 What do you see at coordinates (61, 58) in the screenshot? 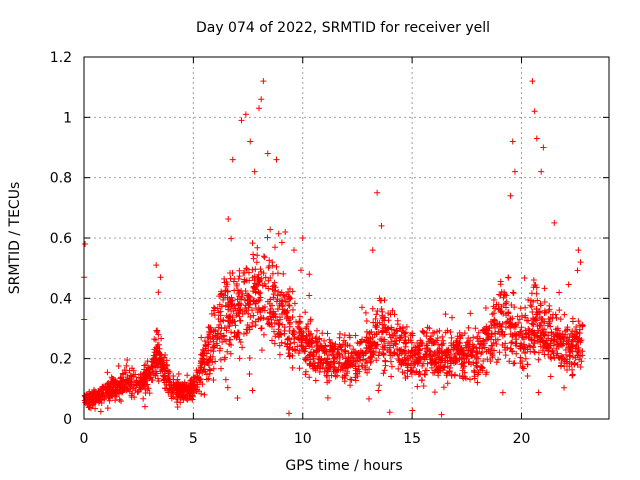
I see `y-tick-label: 1.2` at bounding box center [61, 58].